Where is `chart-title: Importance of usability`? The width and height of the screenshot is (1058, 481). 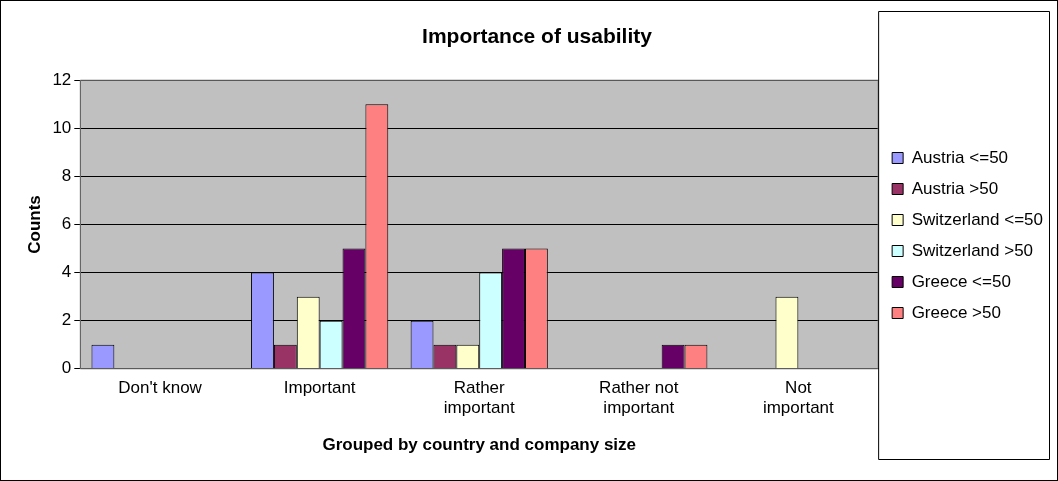
chart-title: Importance of usability is located at coordinates (537, 36).